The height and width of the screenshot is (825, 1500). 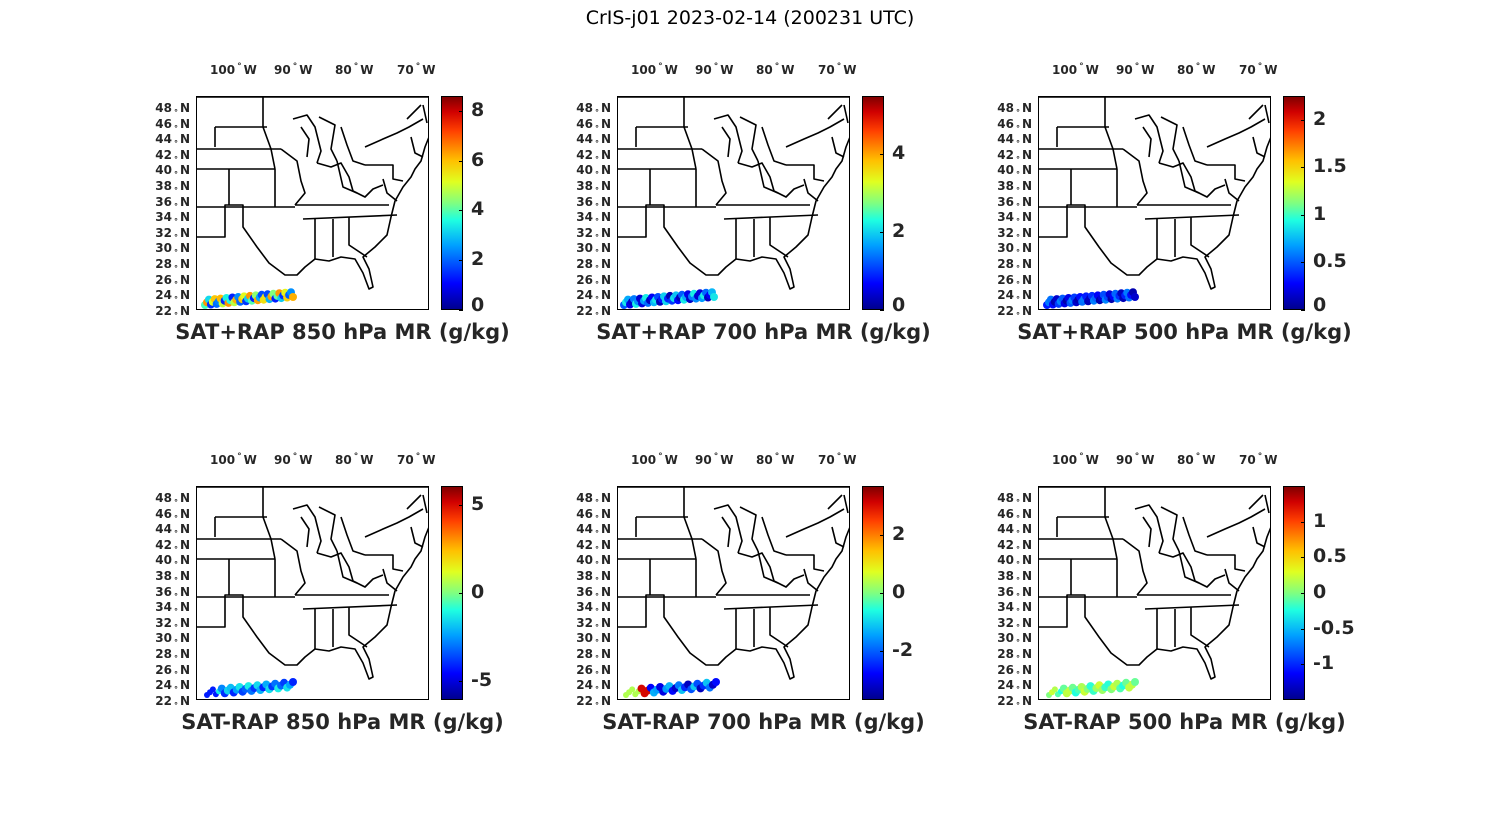 I want to click on colorbar-tick-label: 6, so click(x=478, y=159).